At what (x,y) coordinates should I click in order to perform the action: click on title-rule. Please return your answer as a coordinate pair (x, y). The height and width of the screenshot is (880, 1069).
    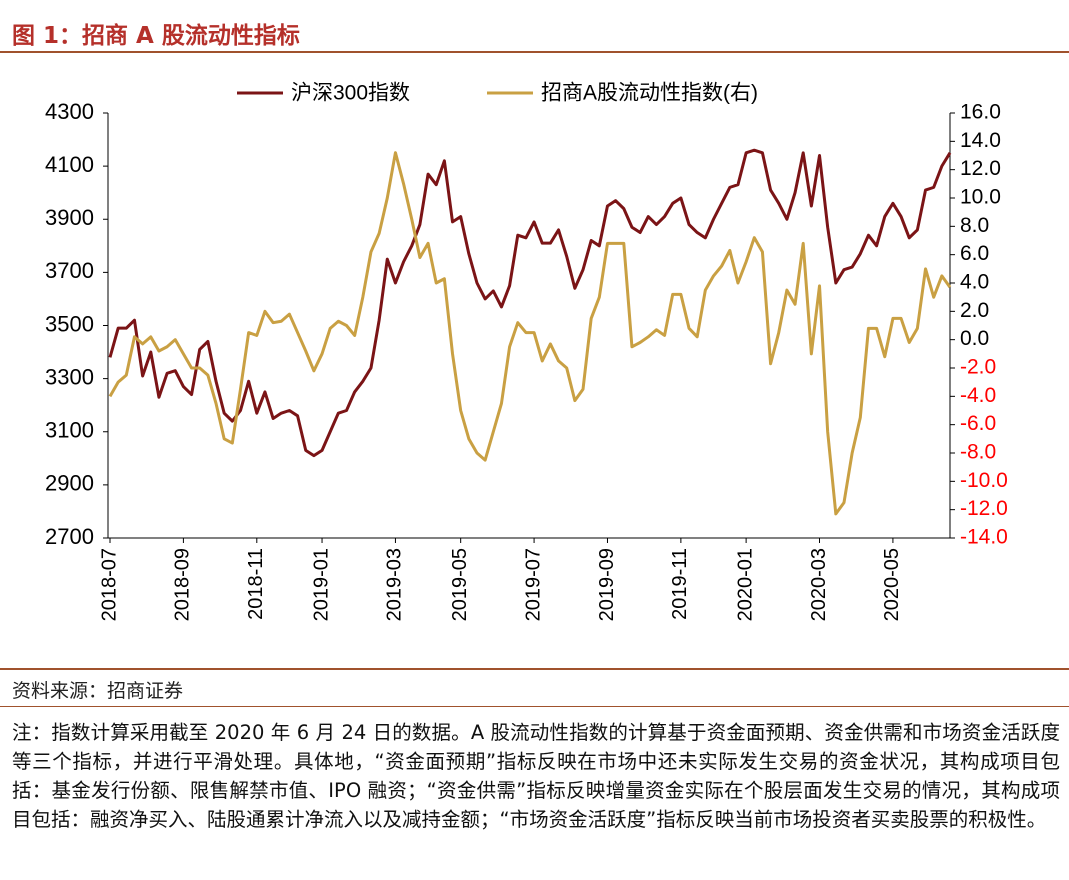
    Looking at the image, I should click on (534, 52).